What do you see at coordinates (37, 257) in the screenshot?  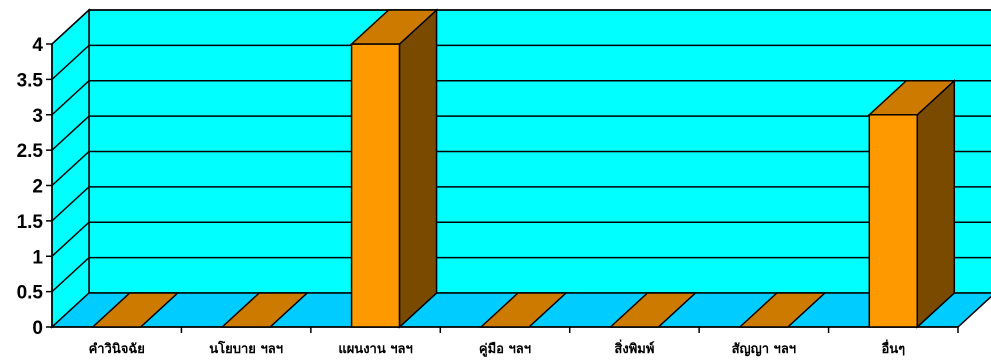 I see `y-tick-label: 1` at bounding box center [37, 257].